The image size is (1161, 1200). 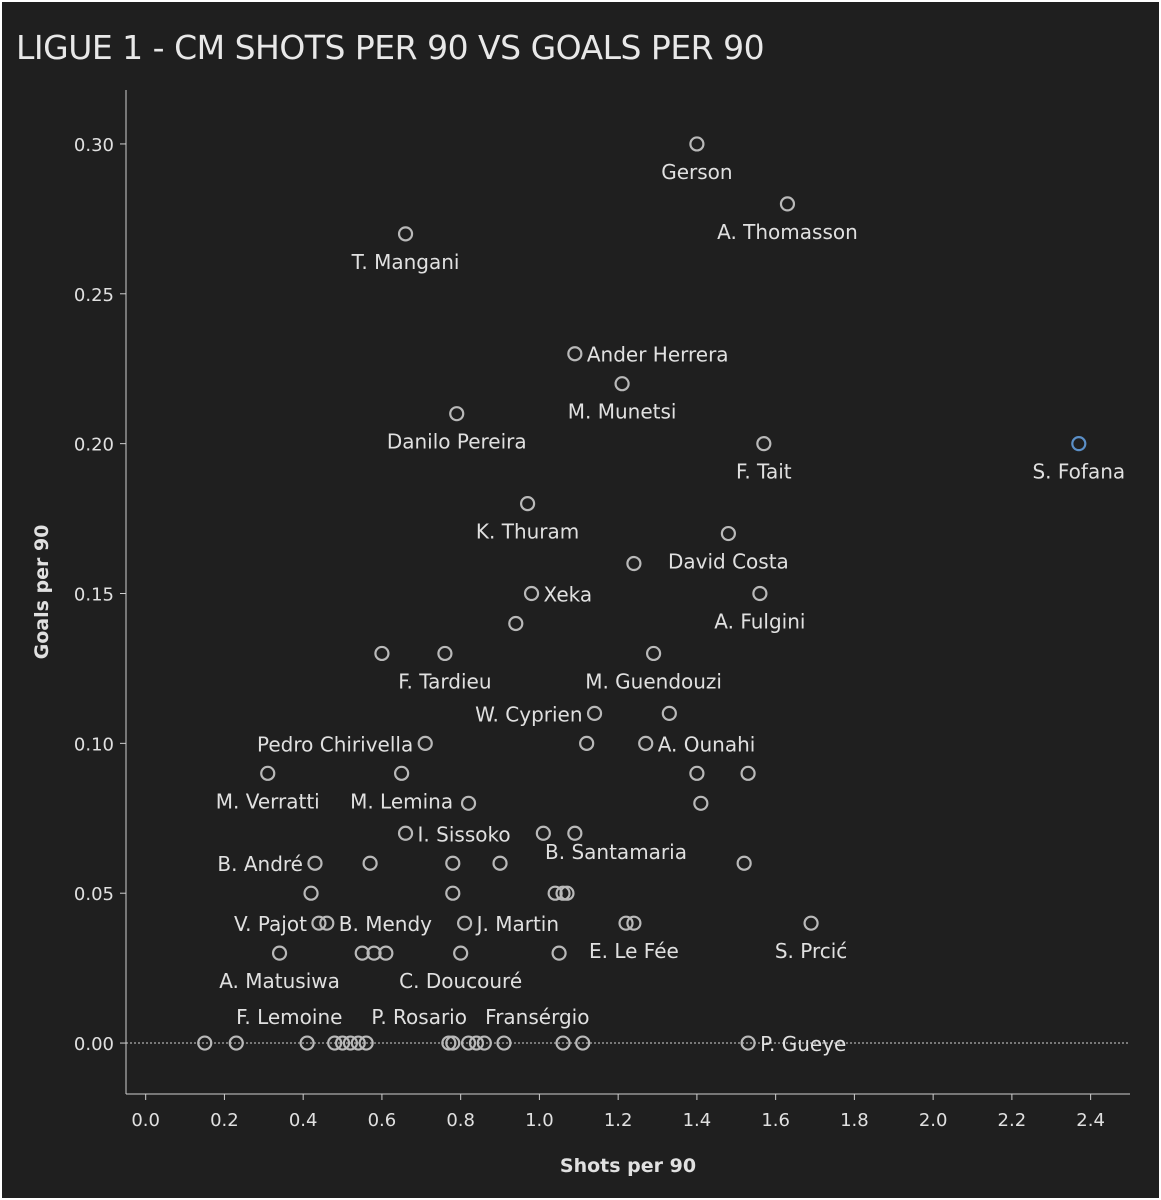 What do you see at coordinates (457, 442) in the screenshot?
I see `point-label: Danilo Pereira` at bounding box center [457, 442].